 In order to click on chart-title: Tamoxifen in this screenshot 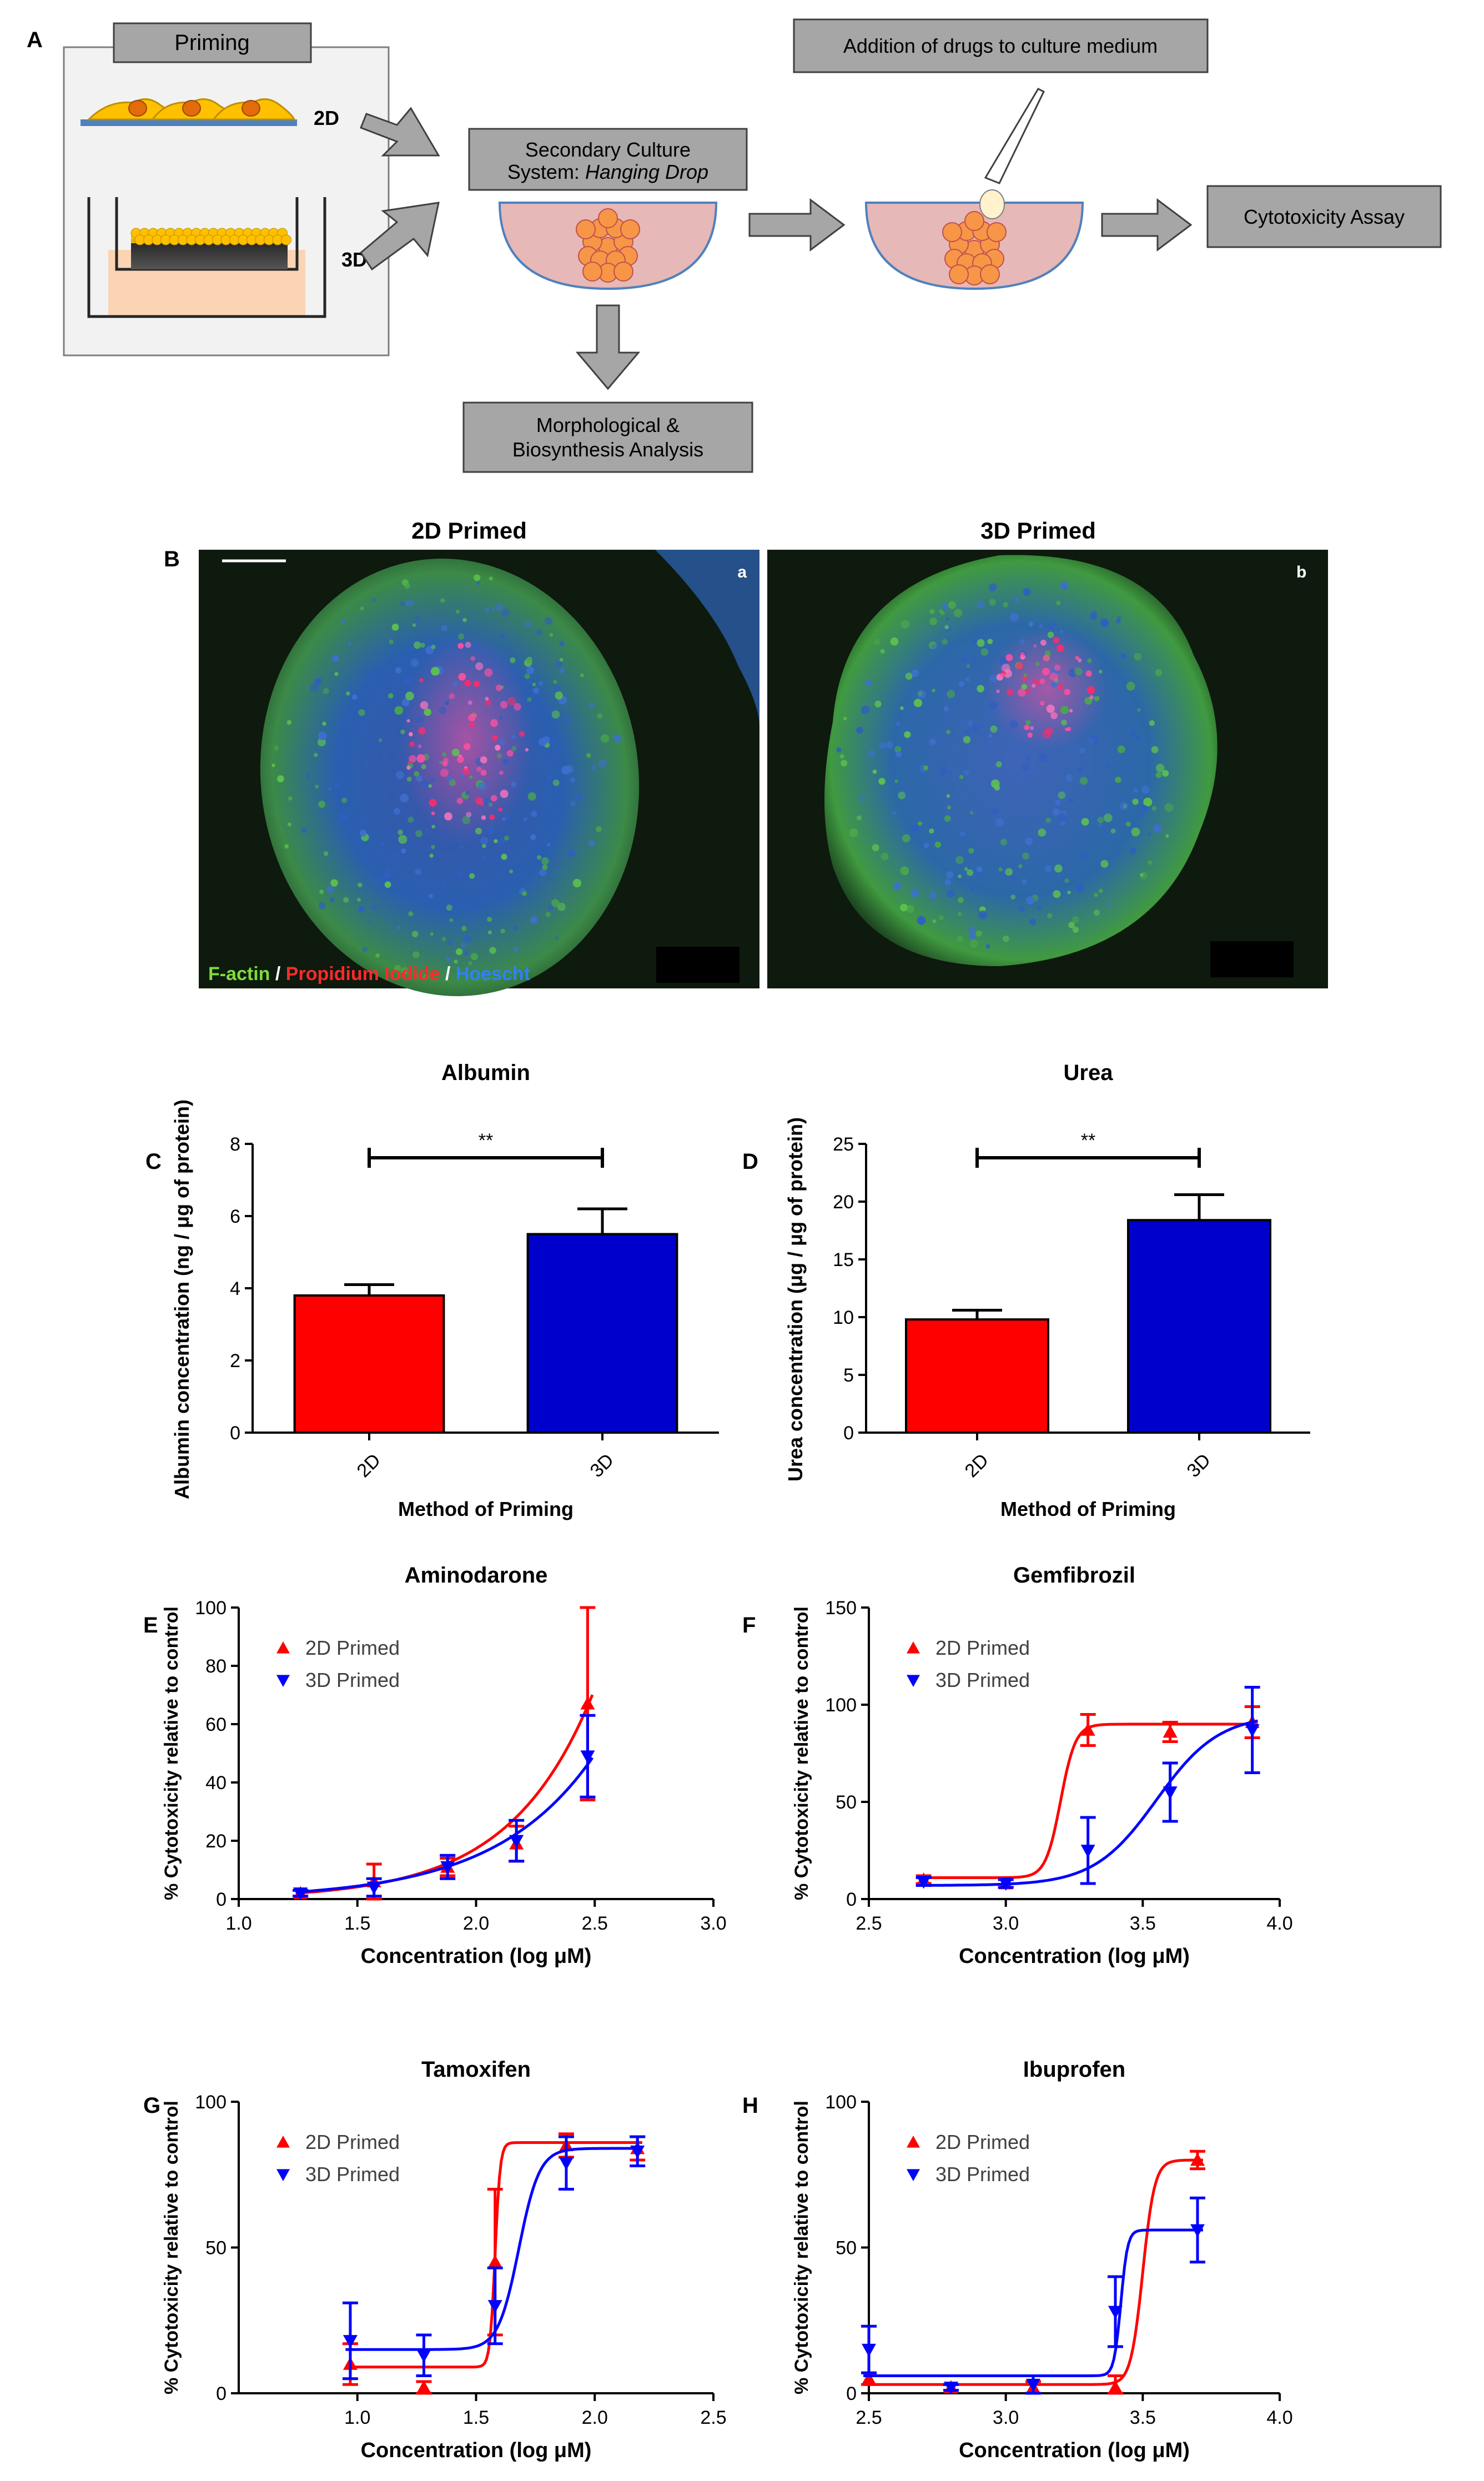, I will do `click(476, 2069)`.